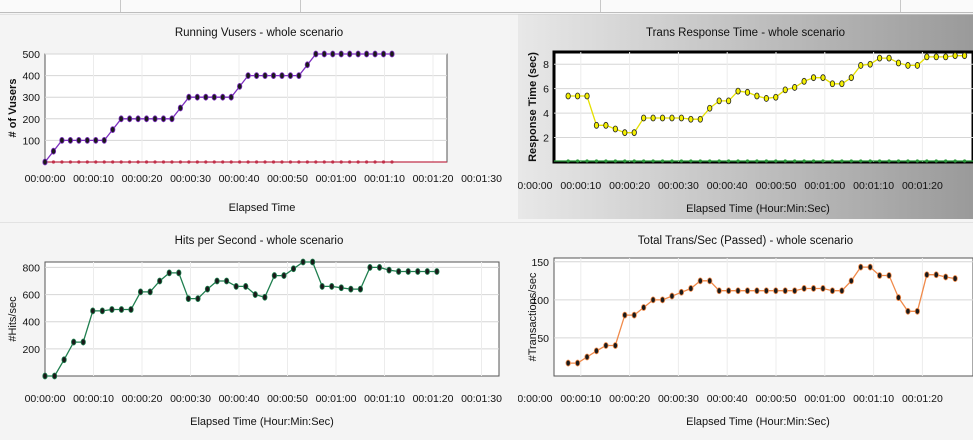 This screenshot has height=440, width=973. What do you see at coordinates (873, 399) in the screenshot?
I see `total-trans-sec-xtick-label: 00:01:10` at bounding box center [873, 399].